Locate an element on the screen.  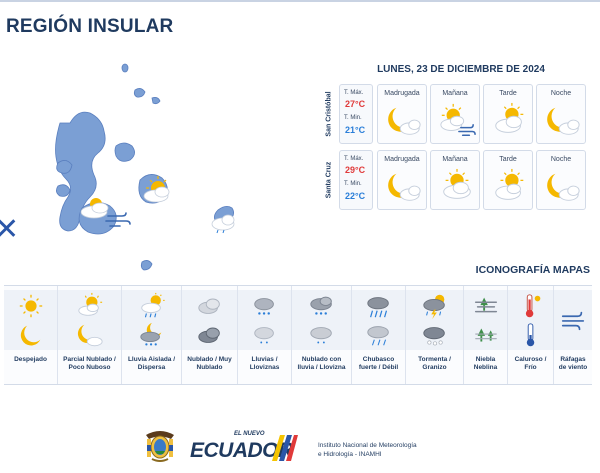
cold-thermometer-icon is located at coordinates (530, 335).